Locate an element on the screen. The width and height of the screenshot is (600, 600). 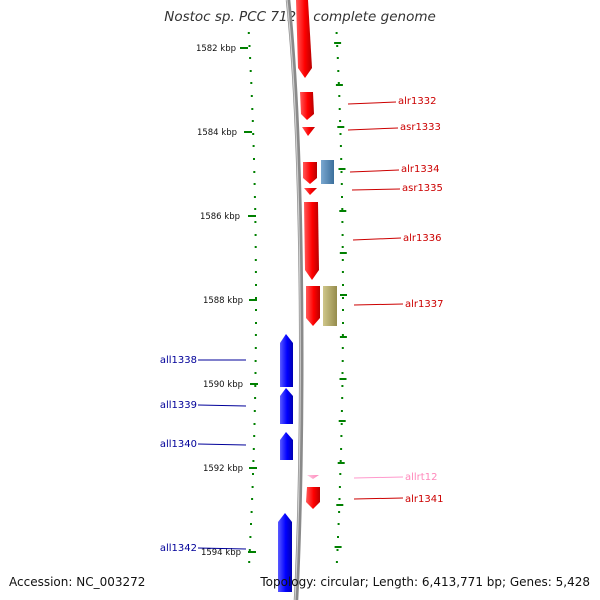
gene-label-alr1334: alr1334 is located at coordinates (420, 169).